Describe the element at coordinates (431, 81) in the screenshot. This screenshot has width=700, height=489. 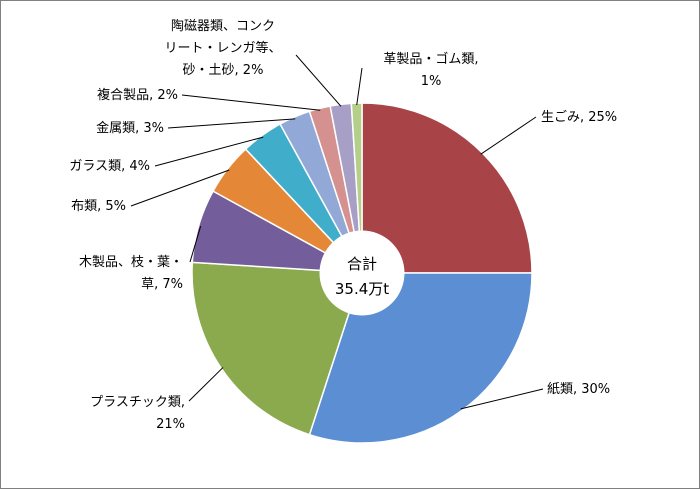
I see `slice-label-10-line-2: 1%` at that location.